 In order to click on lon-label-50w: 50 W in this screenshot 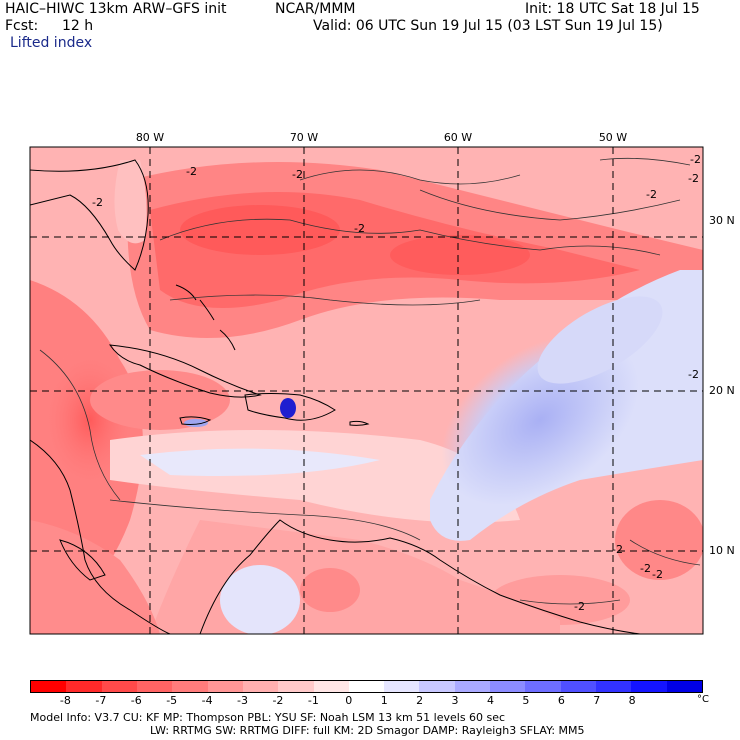, I will do `click(613, 137)`.